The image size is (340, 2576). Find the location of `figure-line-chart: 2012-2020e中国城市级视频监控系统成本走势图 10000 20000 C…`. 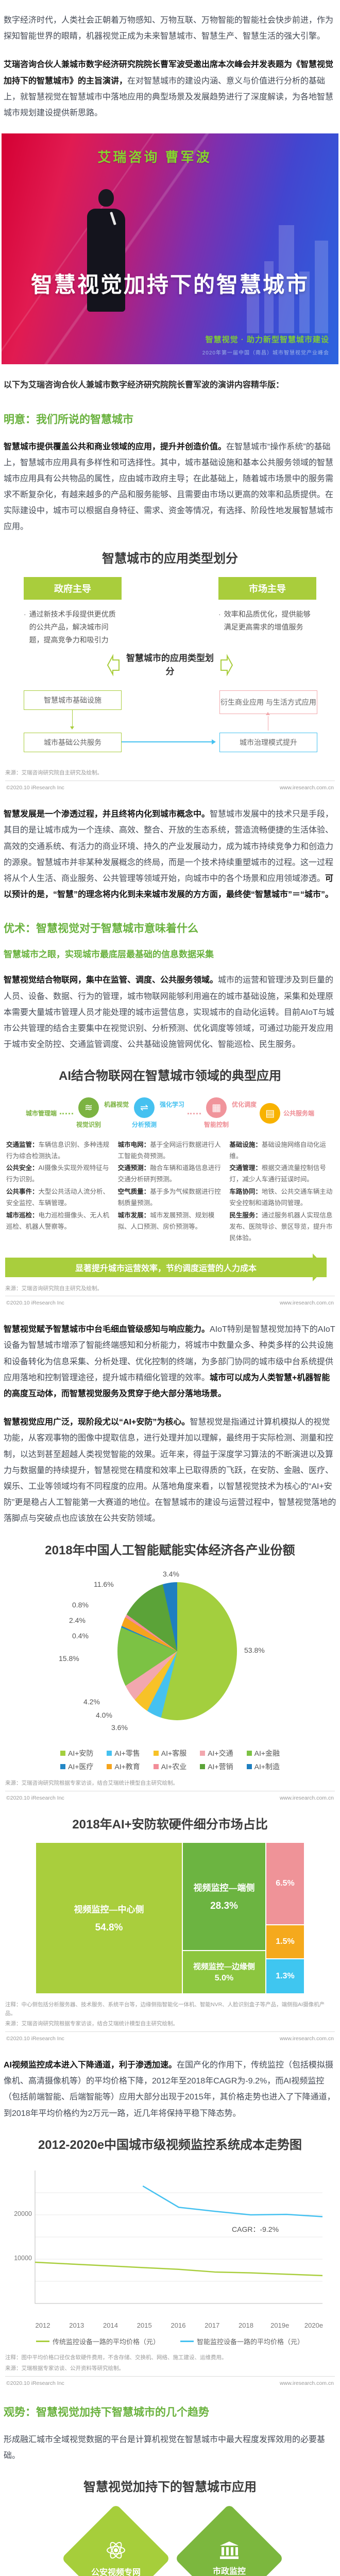

figure-line-chart: 2012-2020e中国城市级视频监控系统成本走势图 10000 20000 C… is located at coordinates (170, 2261).